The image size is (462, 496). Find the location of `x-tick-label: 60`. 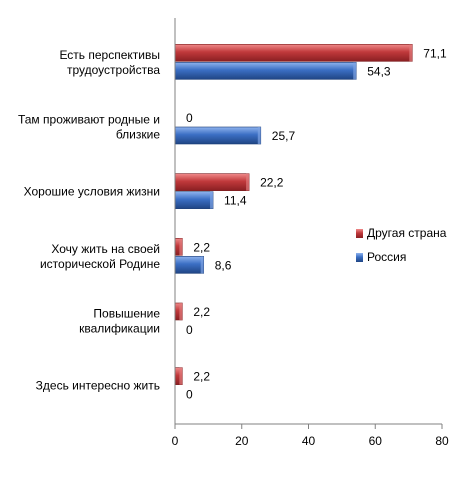

x-tick-label: 60 is located at coordinates (376, 441).